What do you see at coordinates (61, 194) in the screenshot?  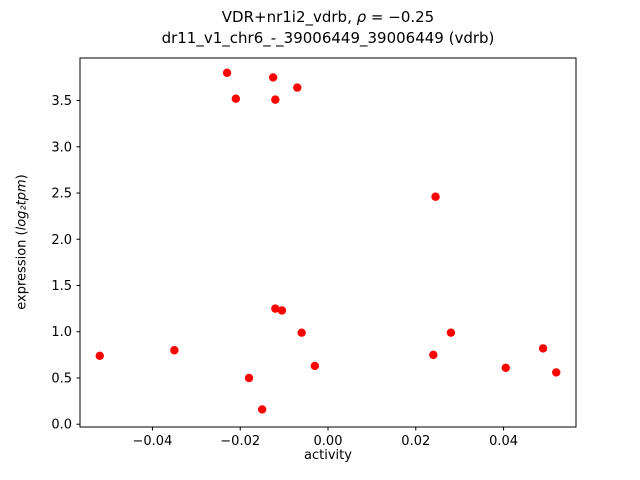 I see `y-tick-label: 2.5` at bounding box center [61, 194].